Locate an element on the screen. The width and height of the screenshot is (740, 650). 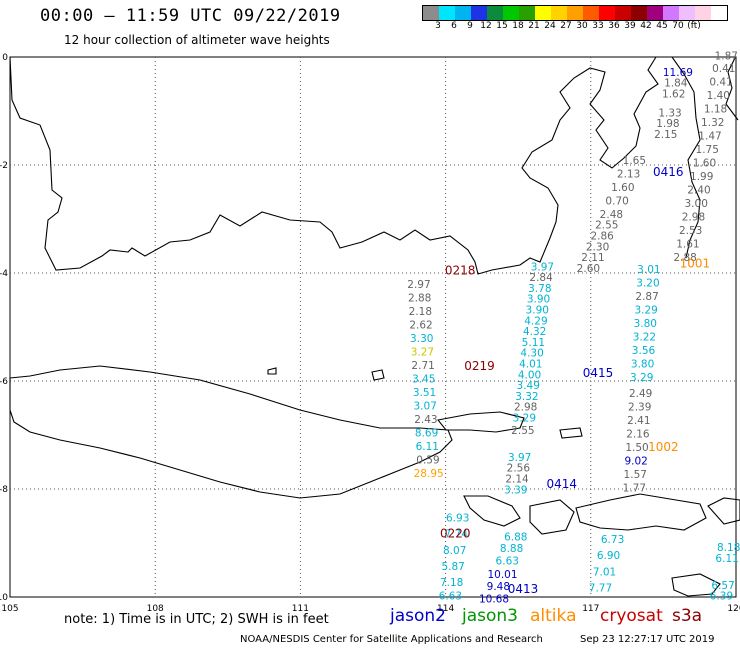
lon-tick-label: 117 is located at coordinates (590, 609).